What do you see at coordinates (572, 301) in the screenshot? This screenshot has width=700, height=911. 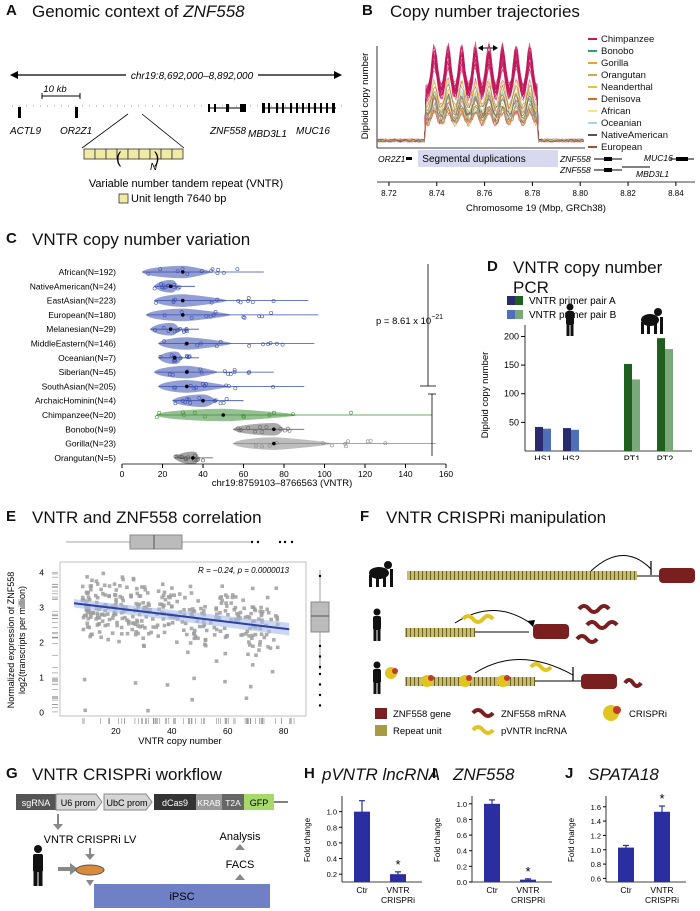 I see `d-legend-a: VNTR primer pair A` at bounding box center [572, 301].